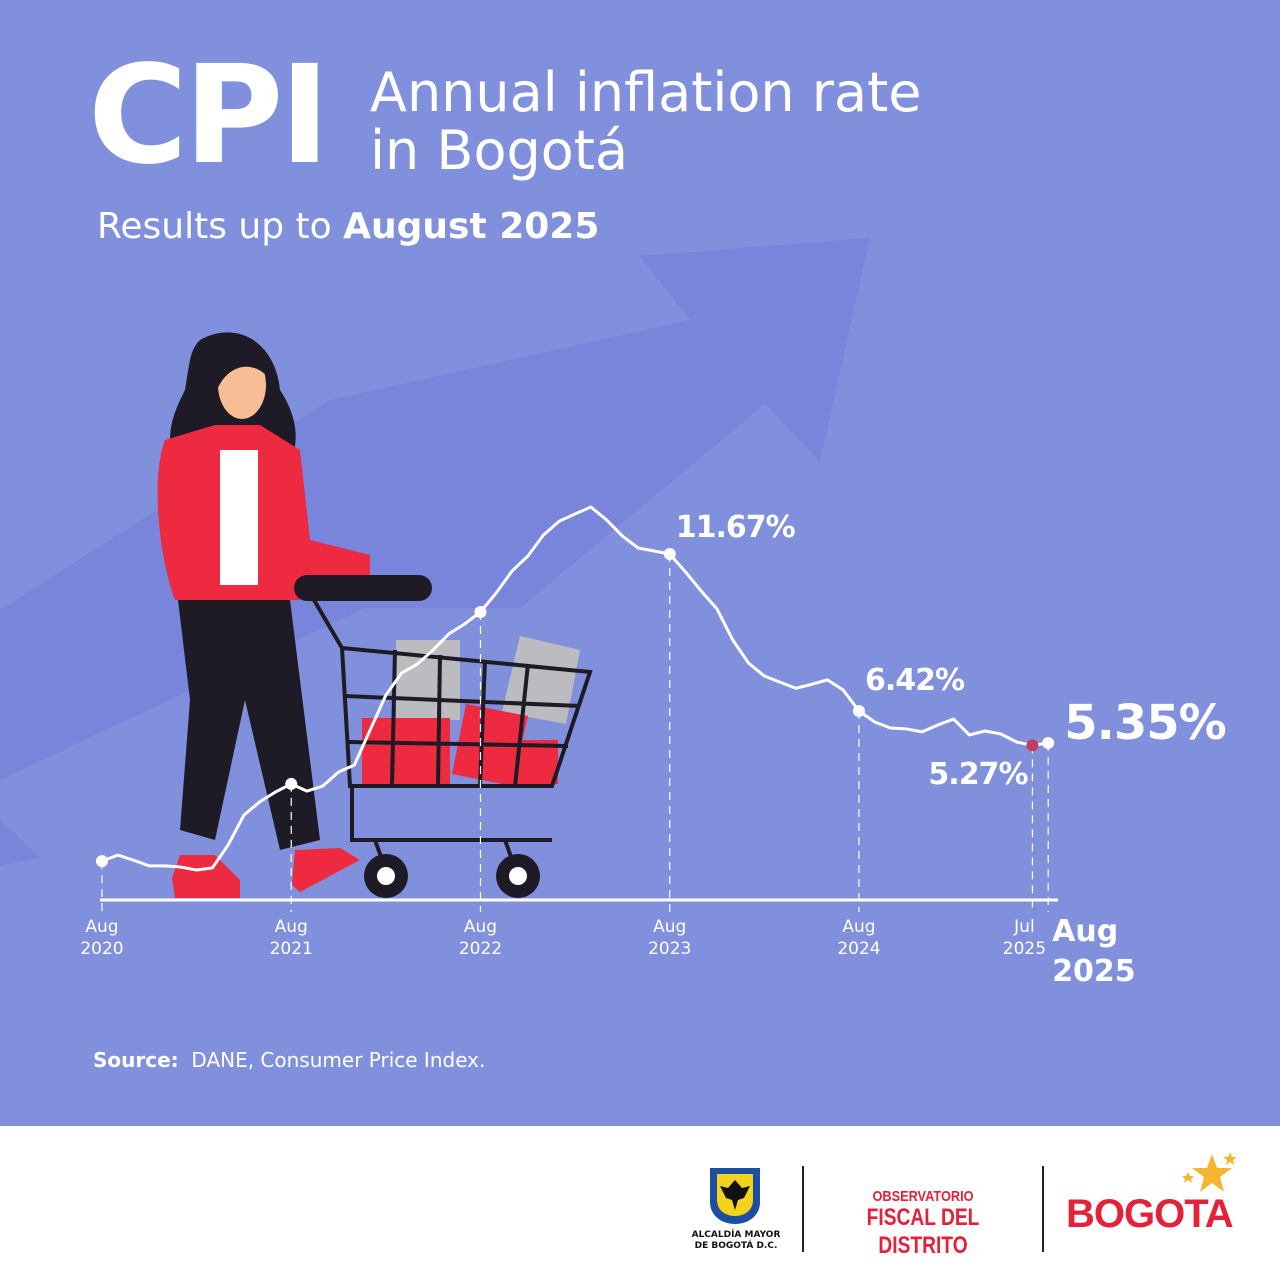  What do you see at coordinates (1145, 722) in the screenshot?
I see `data-label: 5.35%` at bounding box center [1145, 722].